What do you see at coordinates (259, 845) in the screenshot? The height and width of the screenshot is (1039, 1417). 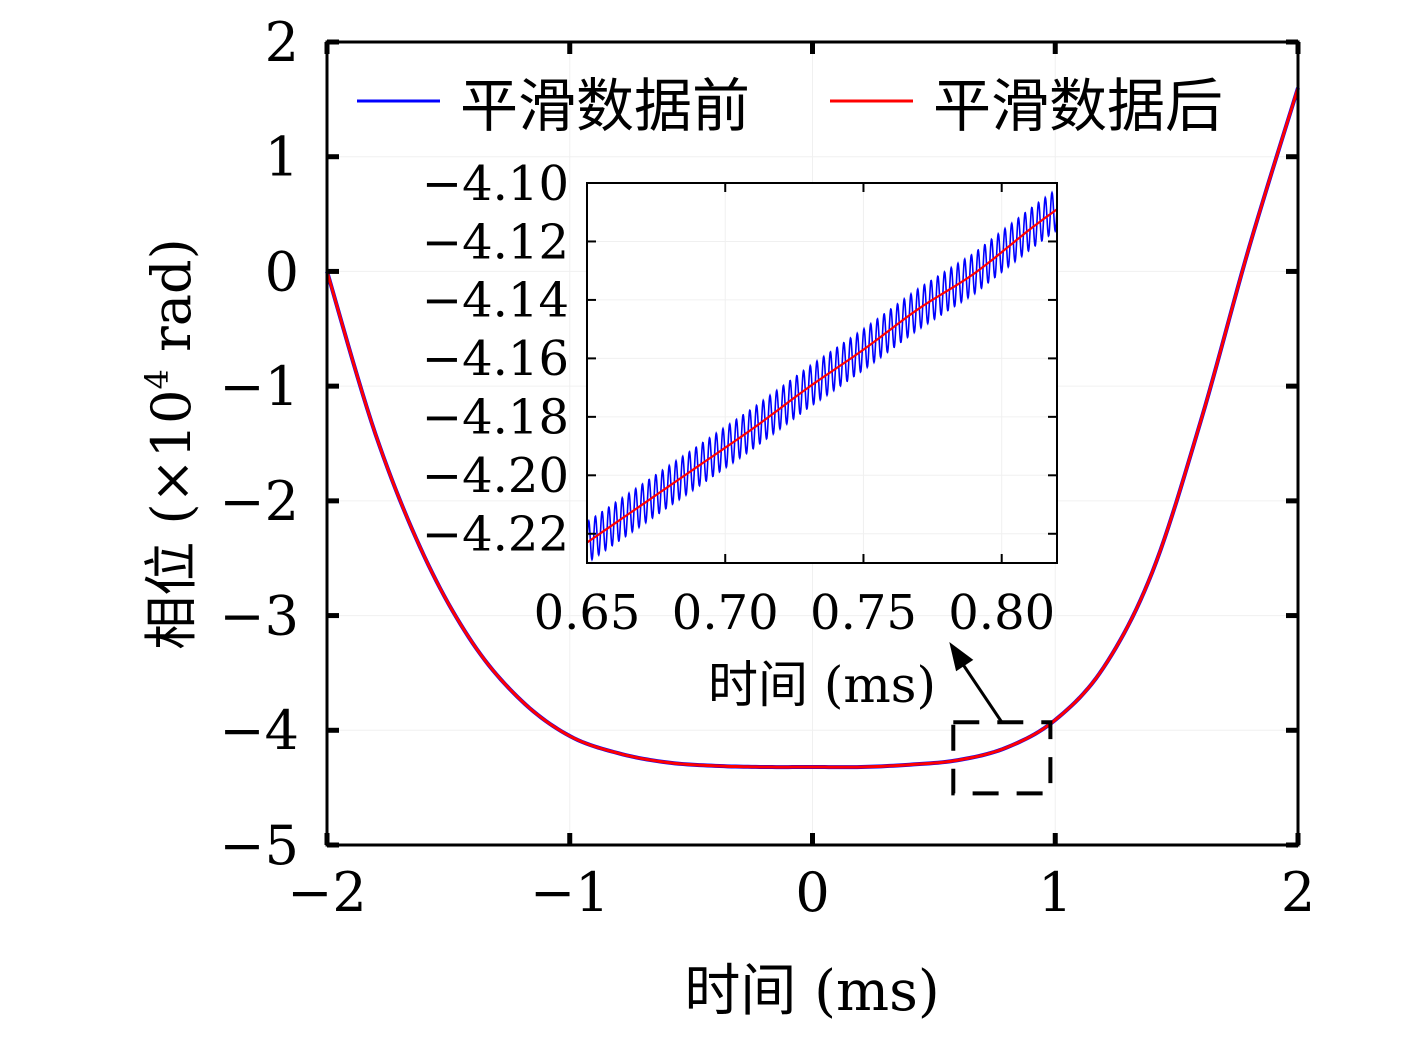 I see `main-y-tick-label: −5` at bounding box center [259, 845].